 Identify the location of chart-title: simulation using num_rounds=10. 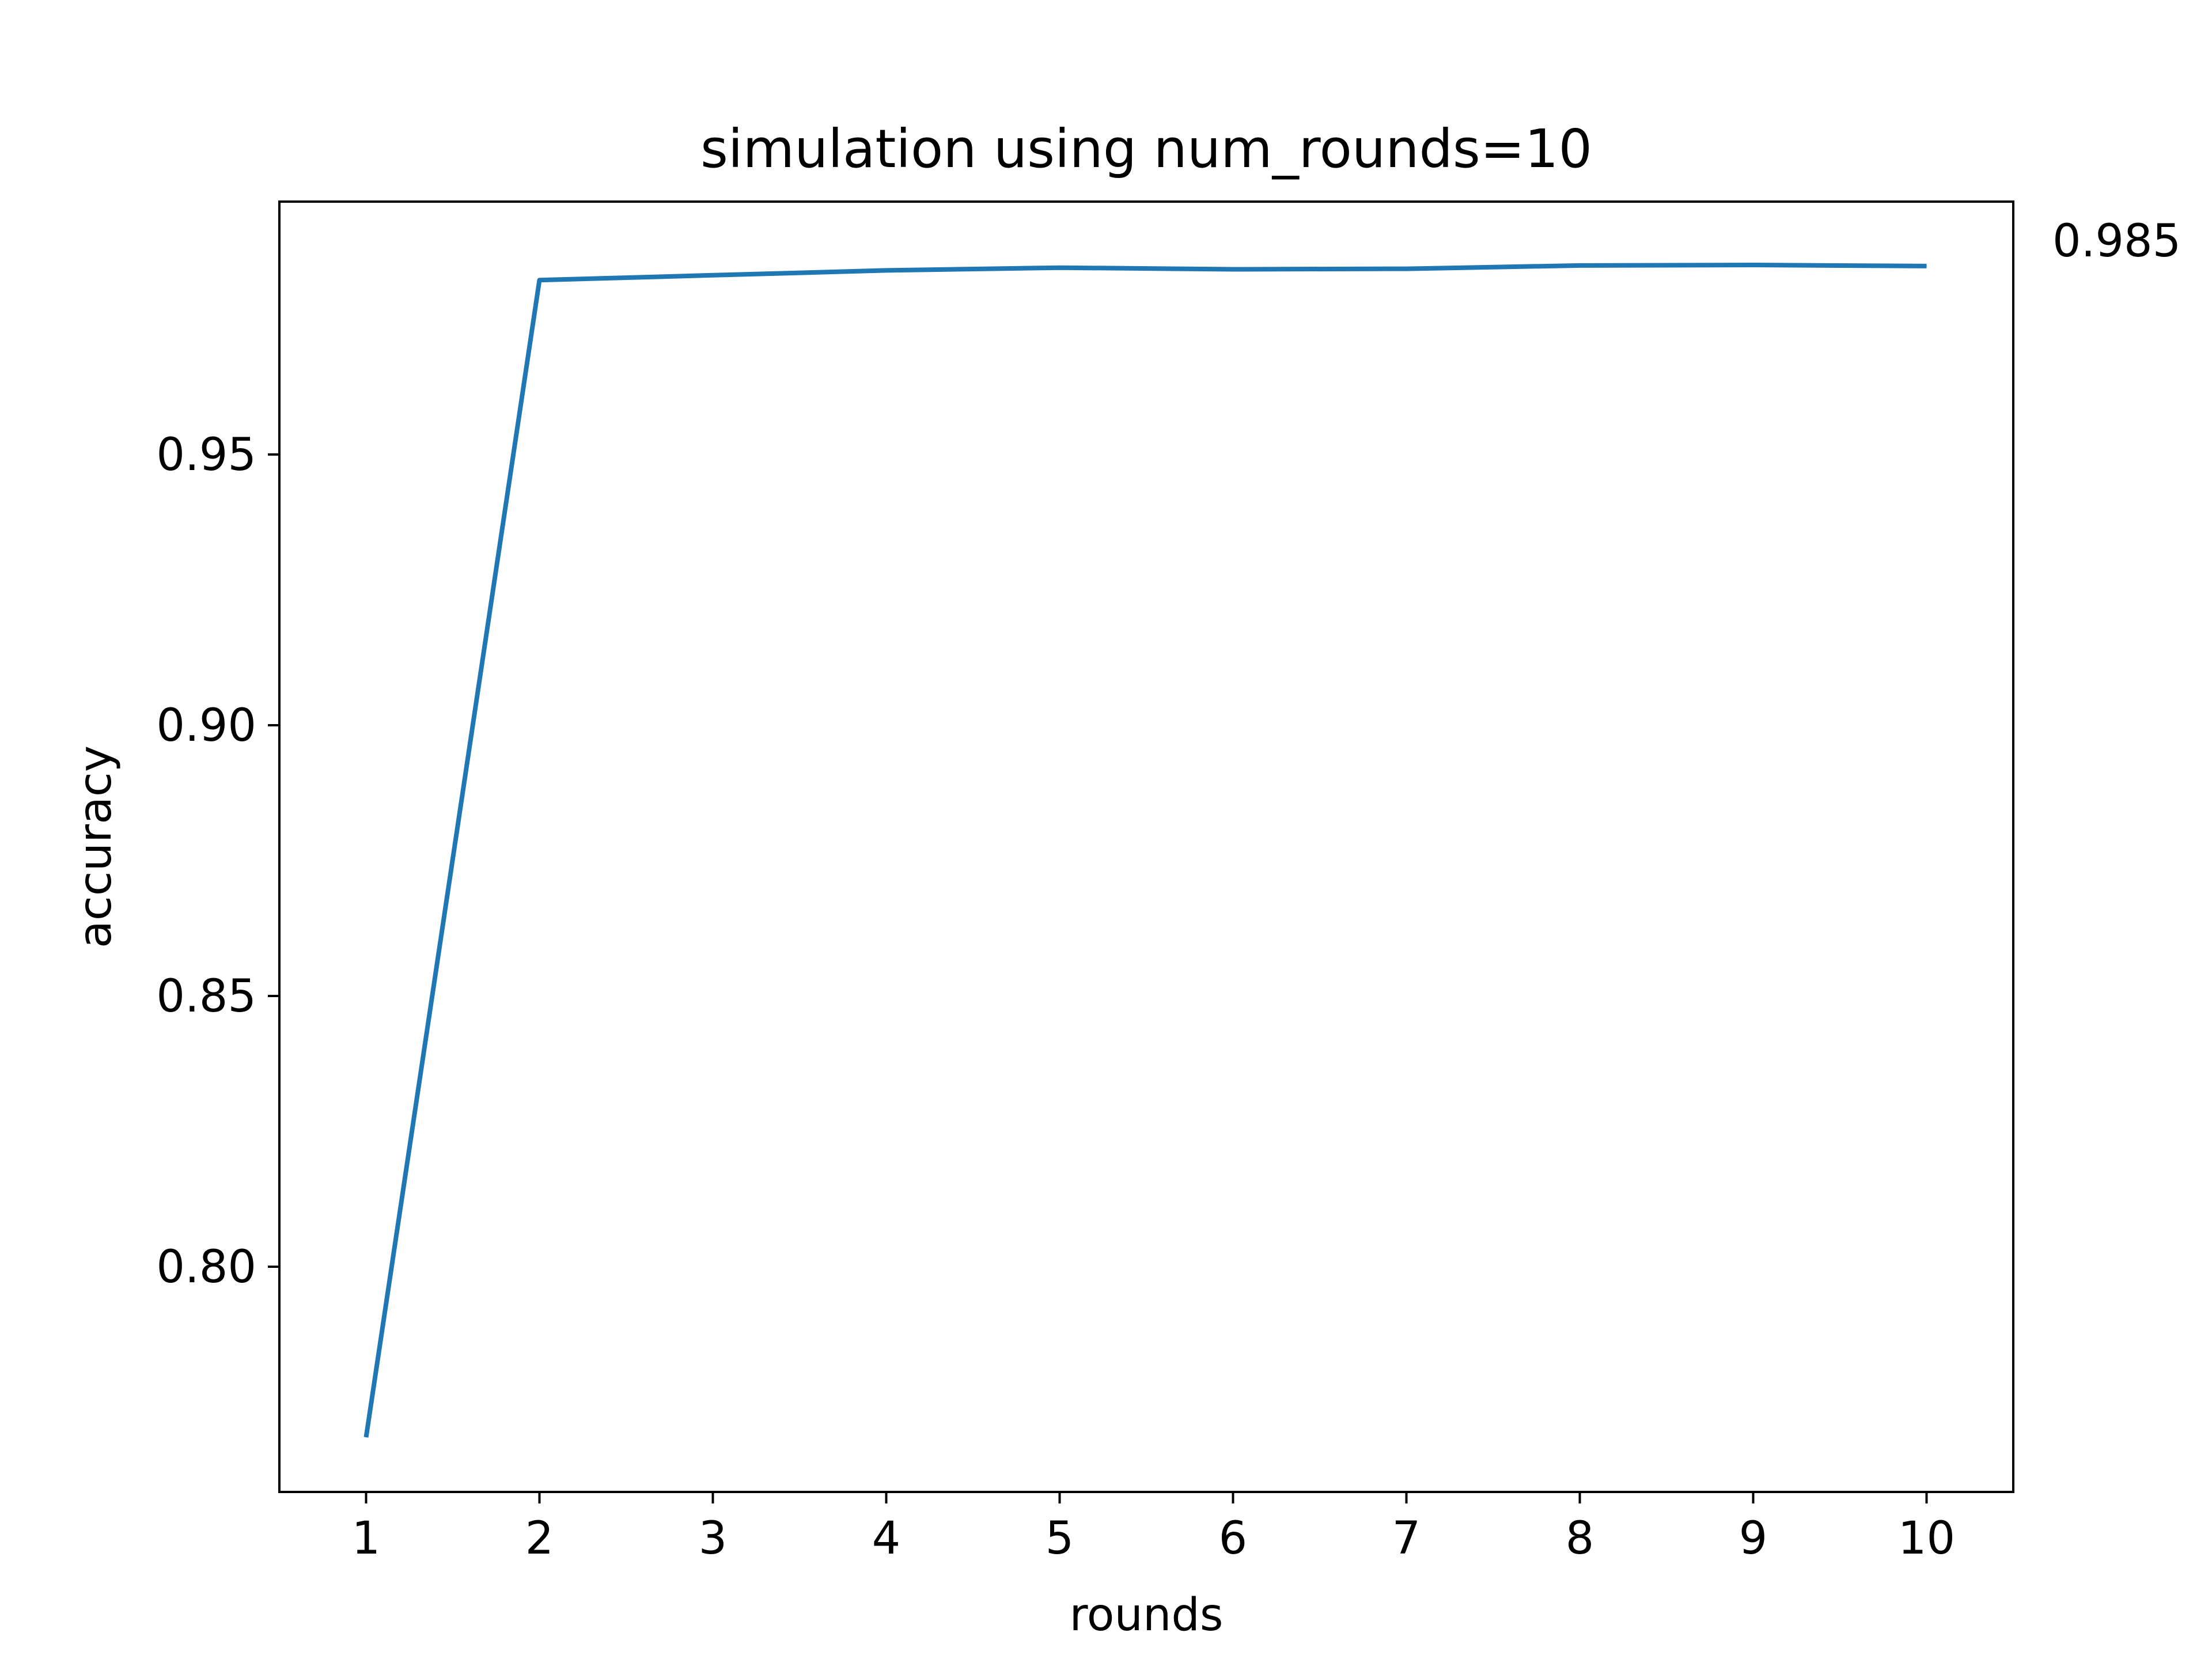
(1146, 149).